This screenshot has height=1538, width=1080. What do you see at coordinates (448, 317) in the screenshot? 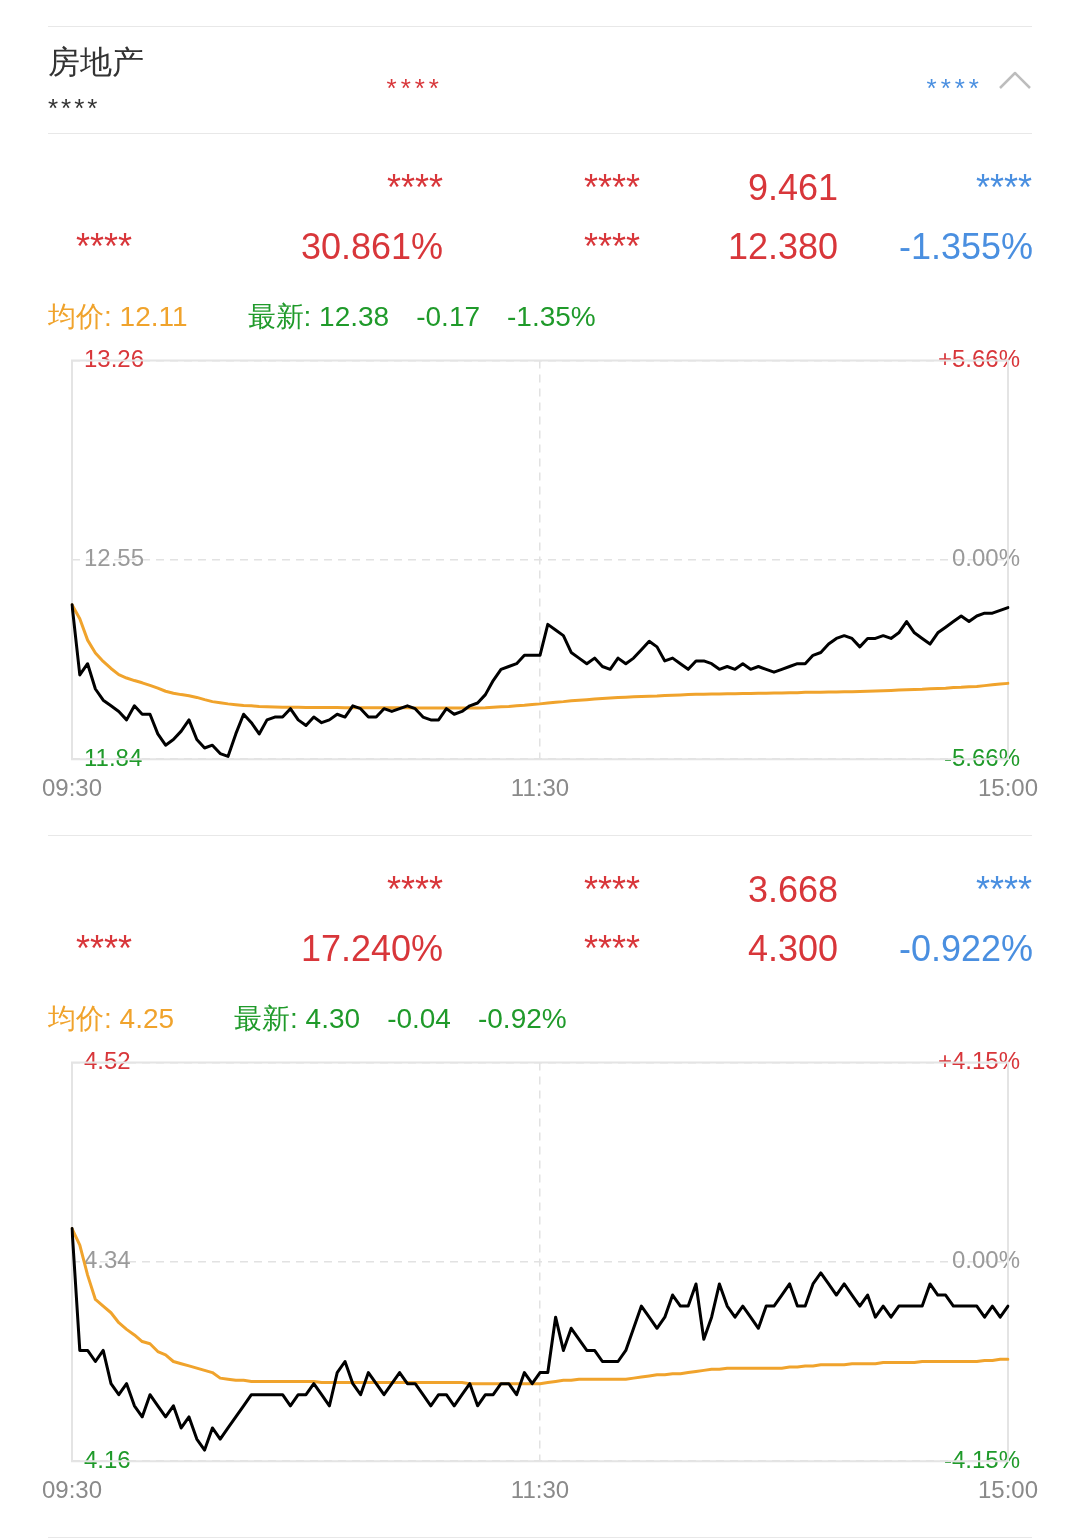
I see `text: -0.17` at bounding box center [448, 317].